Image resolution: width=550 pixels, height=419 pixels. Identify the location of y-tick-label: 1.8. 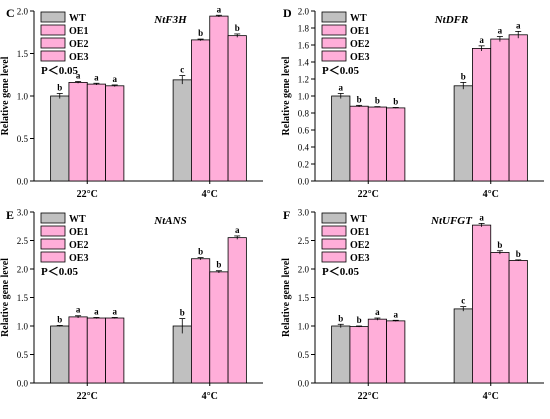
(304, 29).